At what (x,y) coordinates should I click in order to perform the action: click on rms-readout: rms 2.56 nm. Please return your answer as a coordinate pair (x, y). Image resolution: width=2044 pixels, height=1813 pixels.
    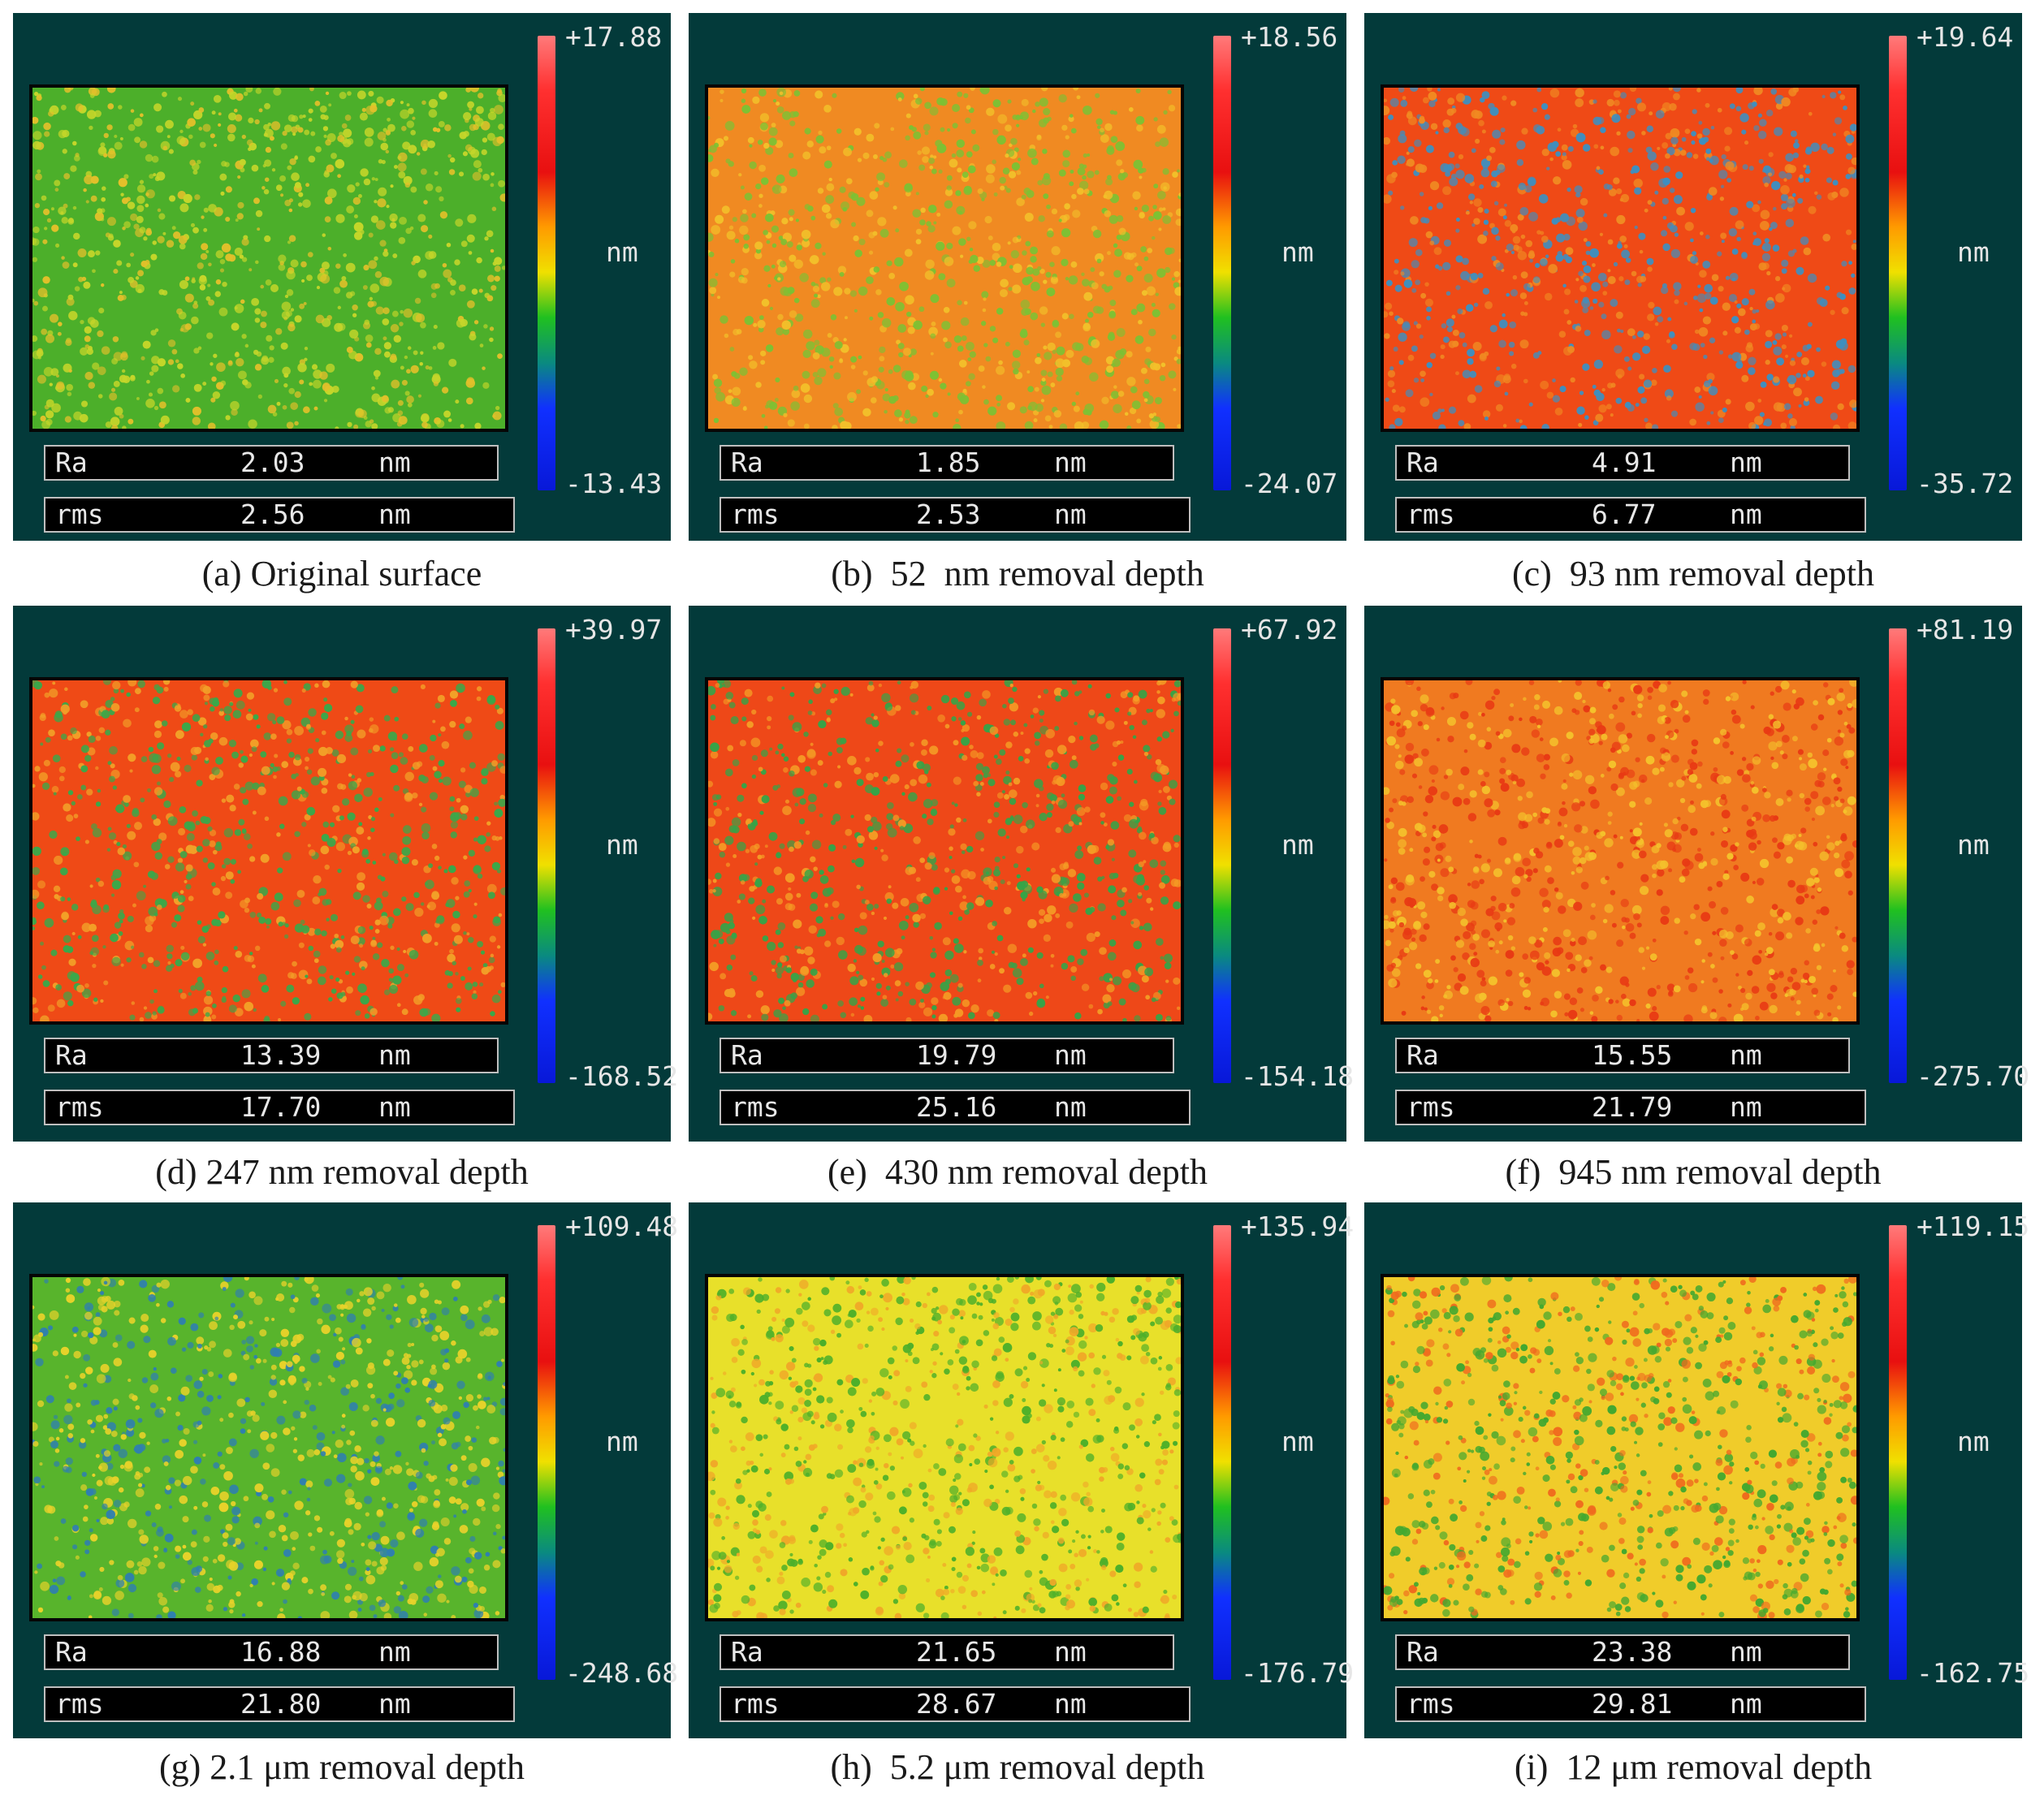
    Looking at the image, I should click on (279, 515).